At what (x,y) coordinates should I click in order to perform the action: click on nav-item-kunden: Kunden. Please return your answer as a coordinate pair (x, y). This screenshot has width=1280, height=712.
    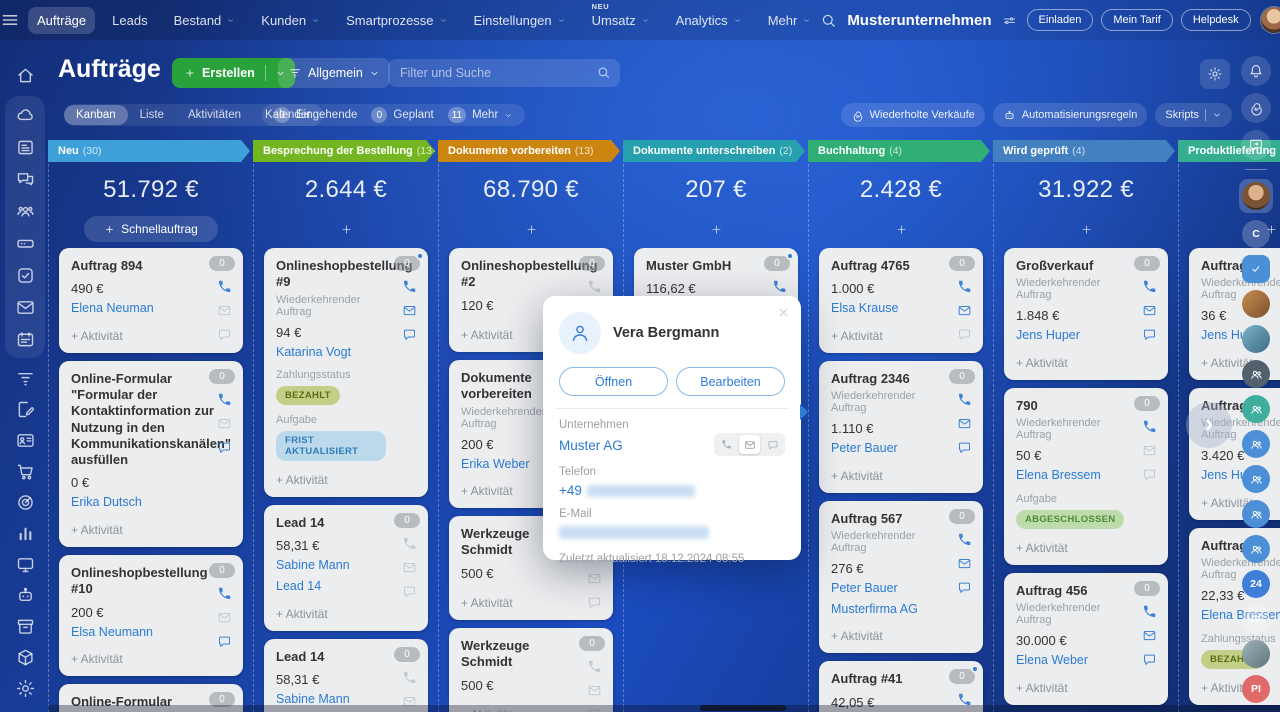
    Looking at the image, I should click on (290, 20).